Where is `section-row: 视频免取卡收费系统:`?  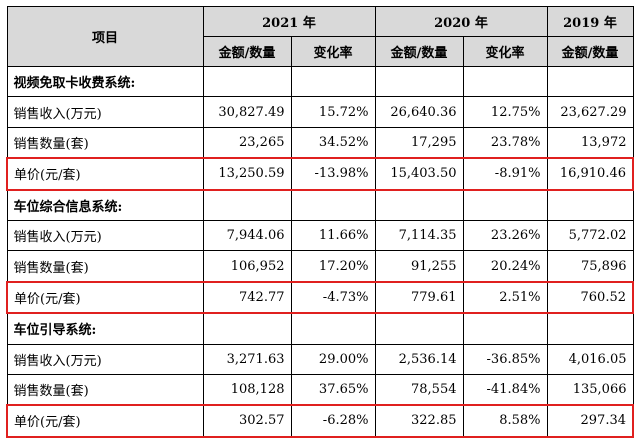 section-row: 视频免取卡收费系统: is located at coordinates (320, 81).